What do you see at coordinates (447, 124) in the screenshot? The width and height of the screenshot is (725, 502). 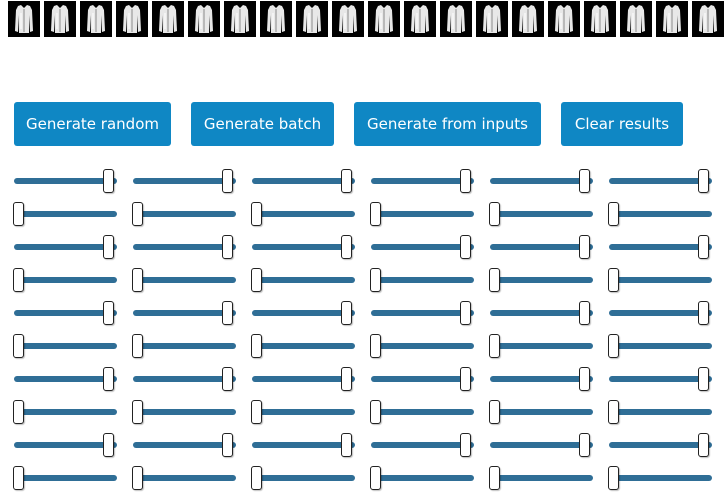 I see `generate-from-inputs-button: Generate from inputs` at bounding box center [447, 124].